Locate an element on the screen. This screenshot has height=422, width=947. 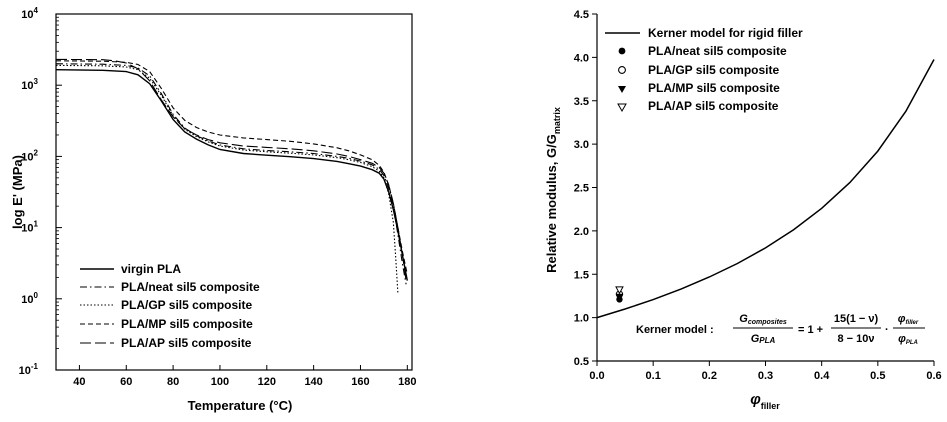
c1-x-tick-label-4: 120 is located at coordinates (267, 382).